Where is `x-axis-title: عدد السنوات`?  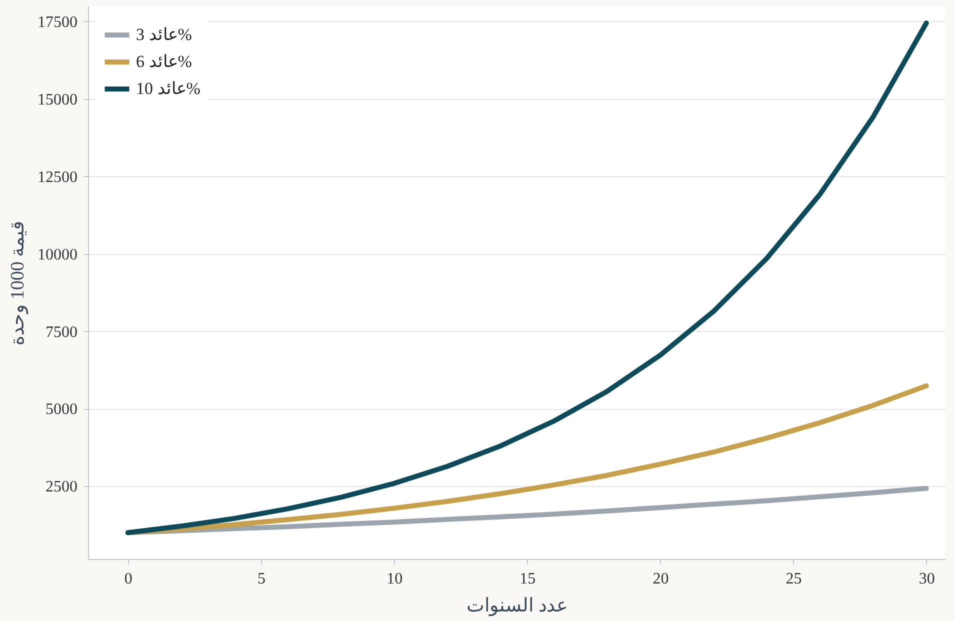
x-axis-title: عدد السنوات is located at coordinates (517, 606).